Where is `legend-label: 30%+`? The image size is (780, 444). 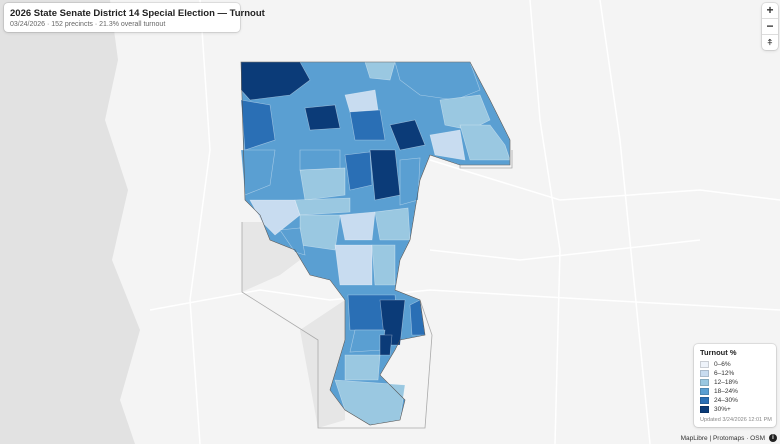 legend-label: 30%+ is located at coordinates (722, 409).